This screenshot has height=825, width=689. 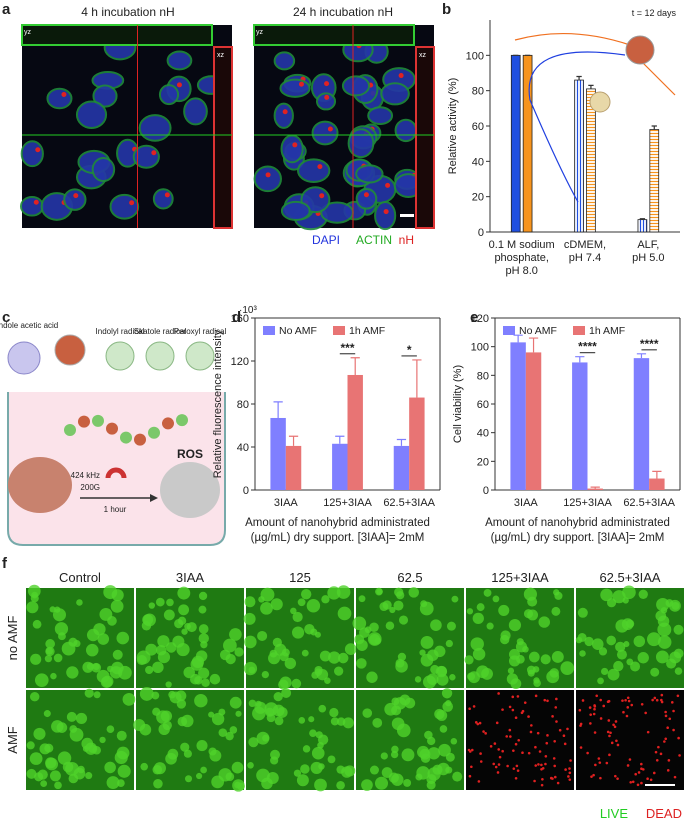 I want to click on x-tick-label: ALF, pH 5.0, so click(x=648, y=251).